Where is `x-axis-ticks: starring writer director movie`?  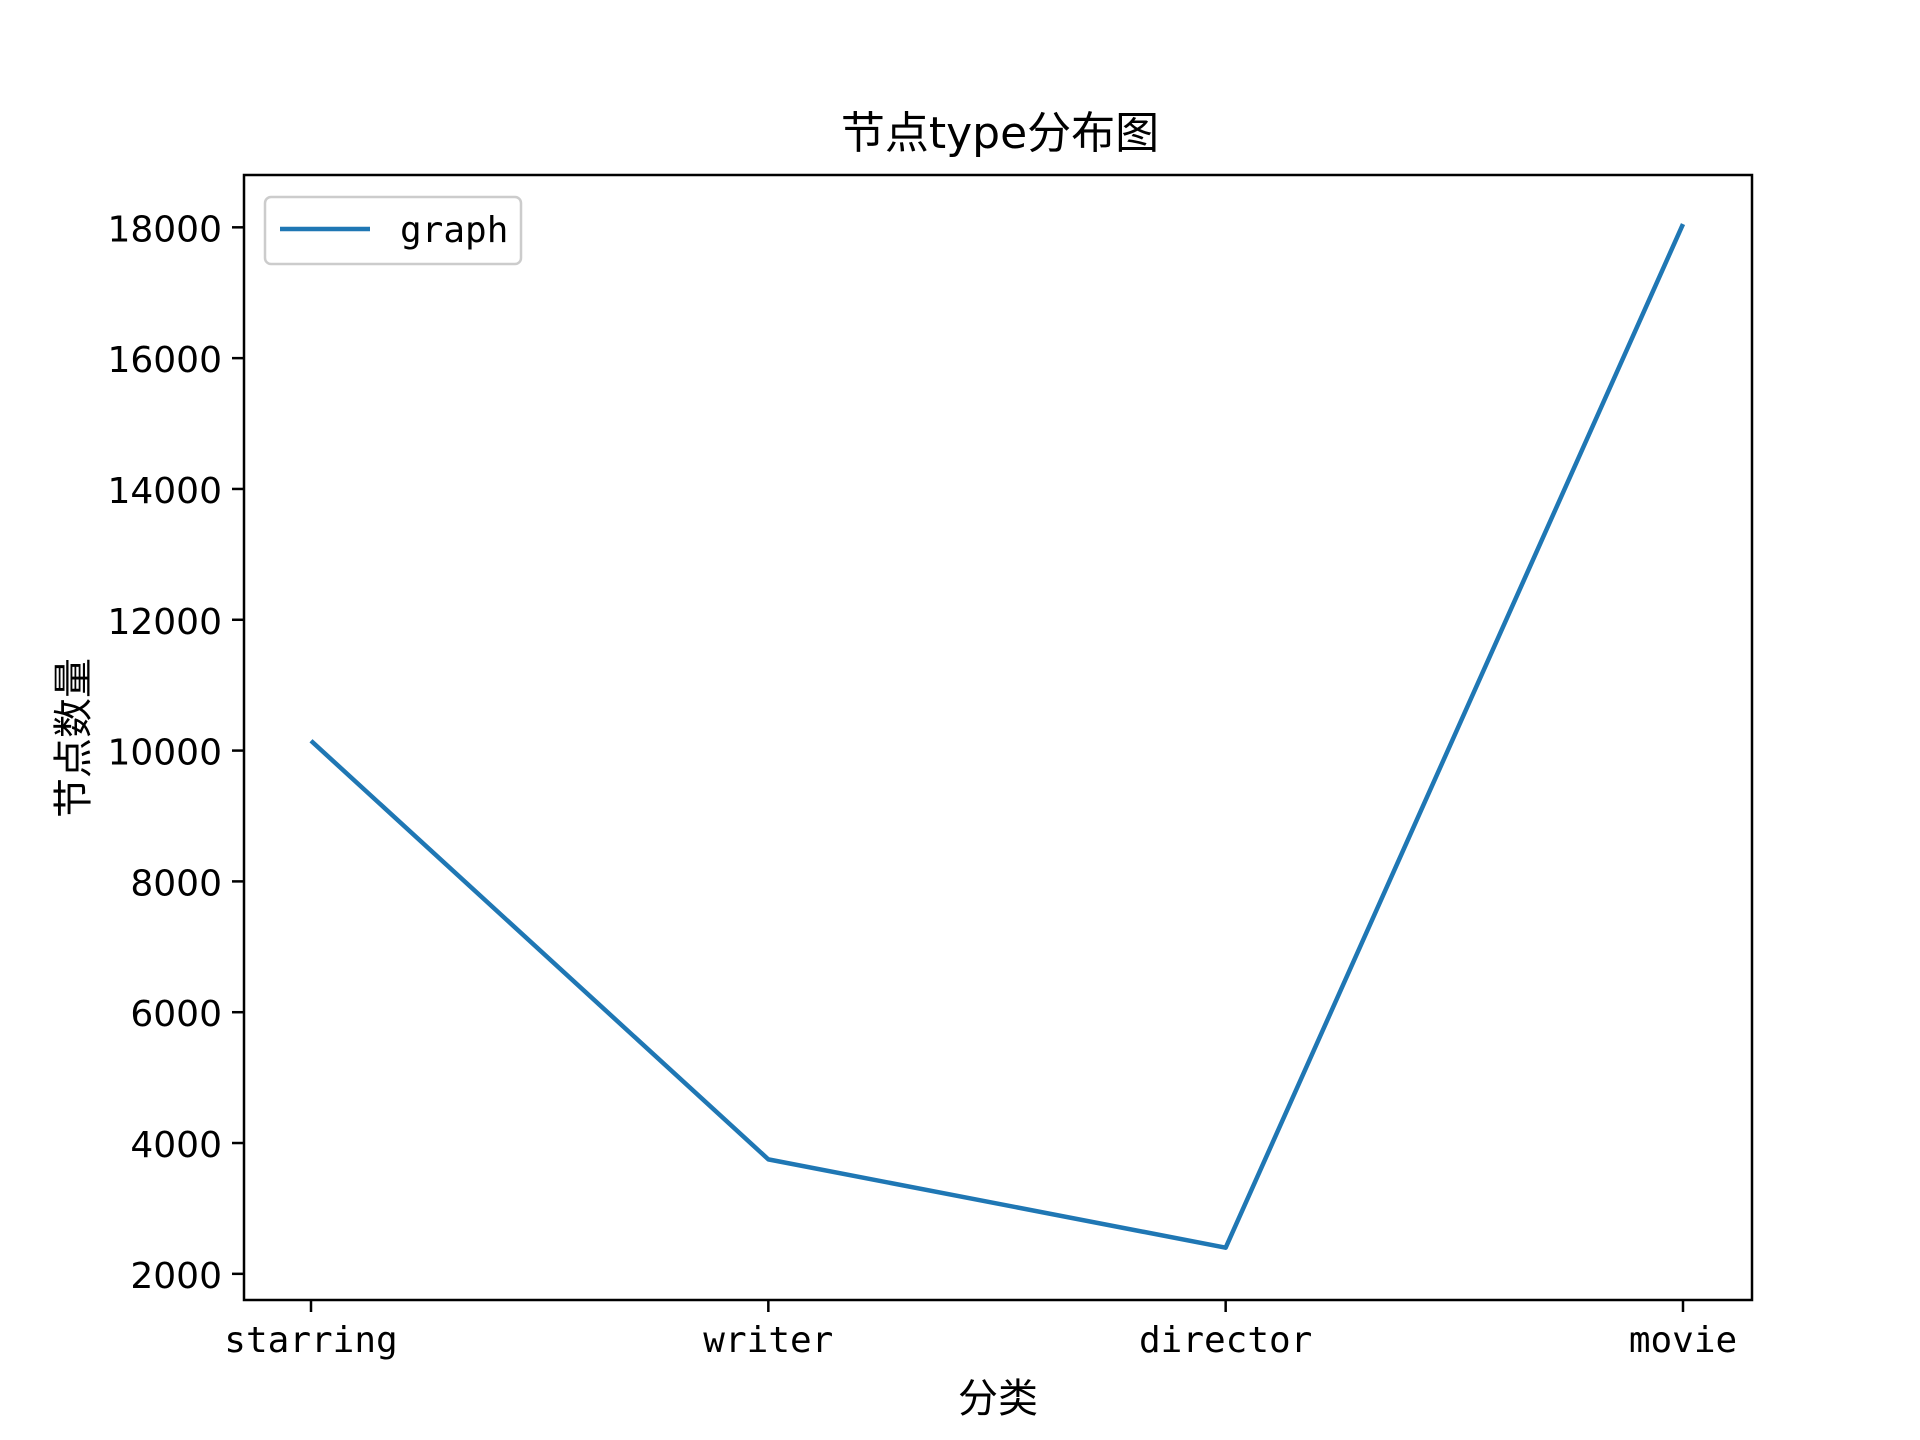 x-axis-ticks: starring writer director movie is located at coordinates (980, 1330).